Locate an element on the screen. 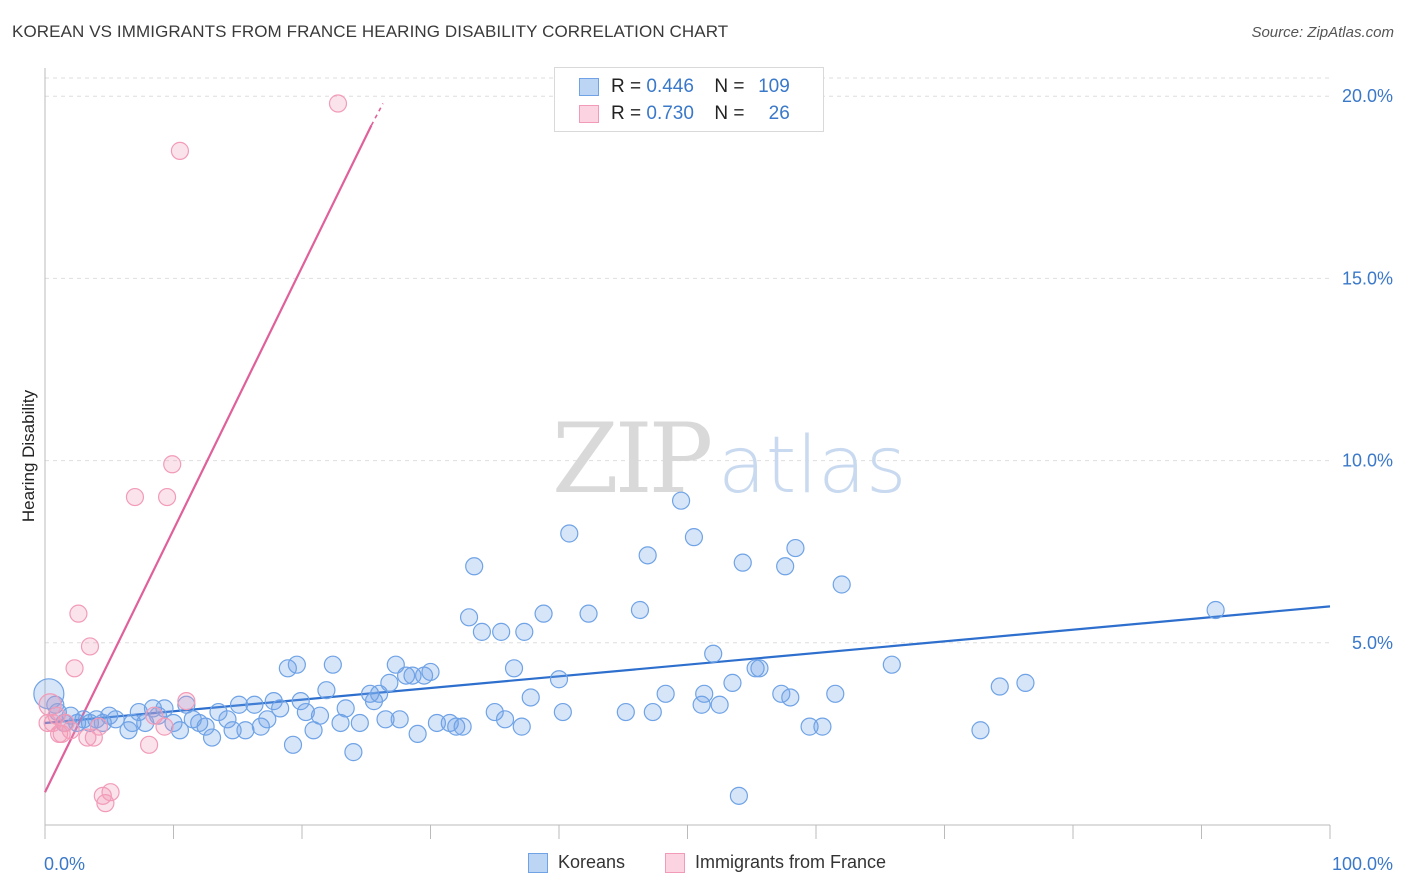  source-label: Source: ZipAtlas.com is located at coordinates (1322, 32).